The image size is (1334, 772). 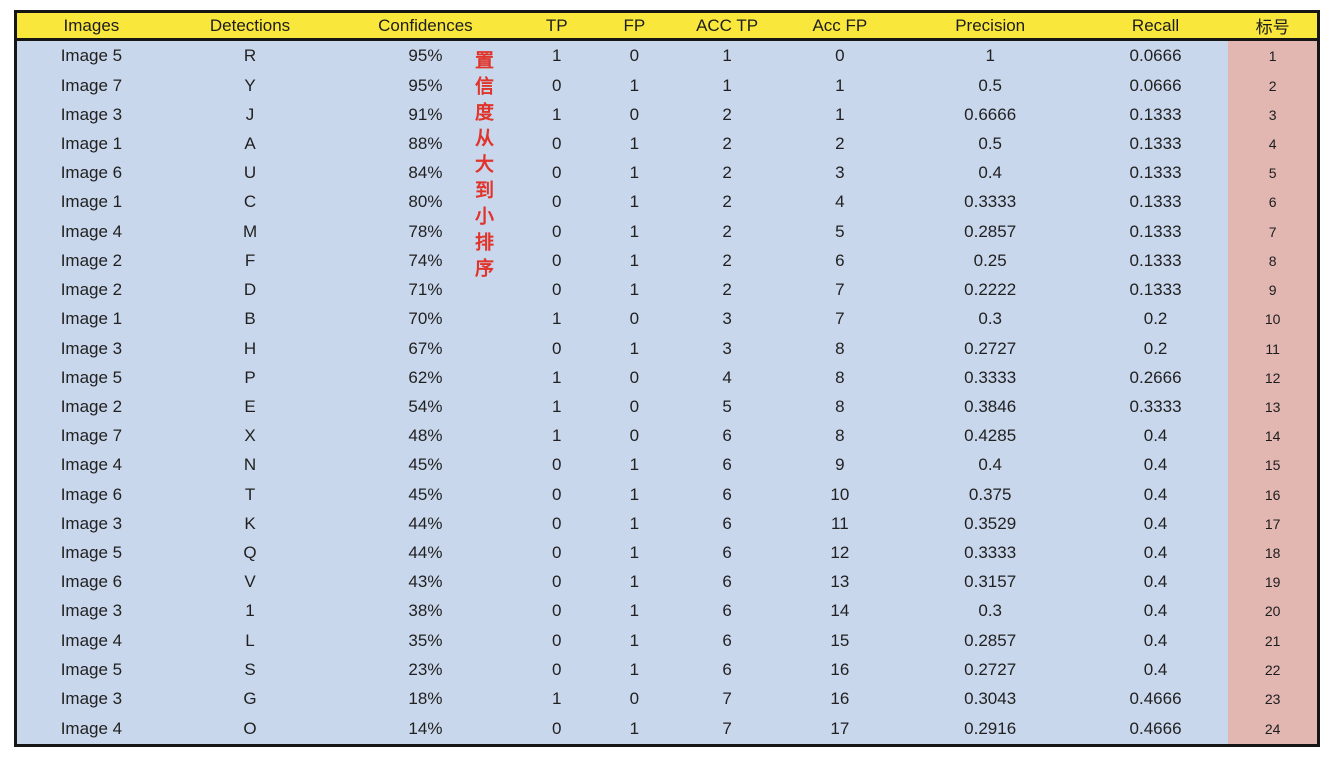 What do you see at coordinates (990, 115) in the screenshot?
I see `cell-precision: 0.6666` at bounding box center [990, 115].